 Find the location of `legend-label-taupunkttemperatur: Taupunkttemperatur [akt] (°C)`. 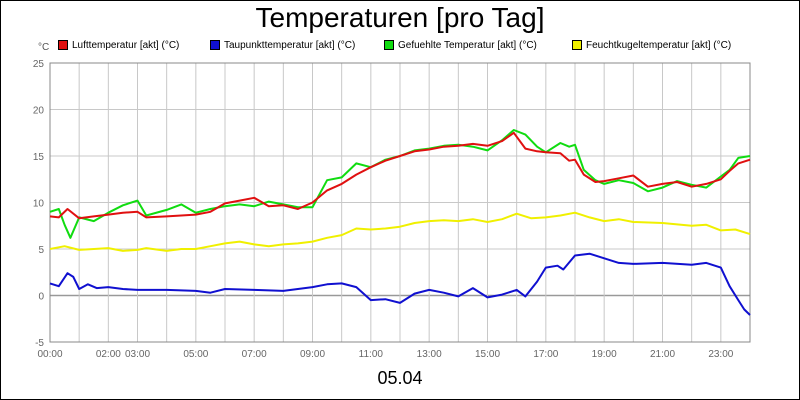

legend-label-taupunkttemperatur: Taupunkttemperatur [akt] (°C) is located at coordinates (290, 45).